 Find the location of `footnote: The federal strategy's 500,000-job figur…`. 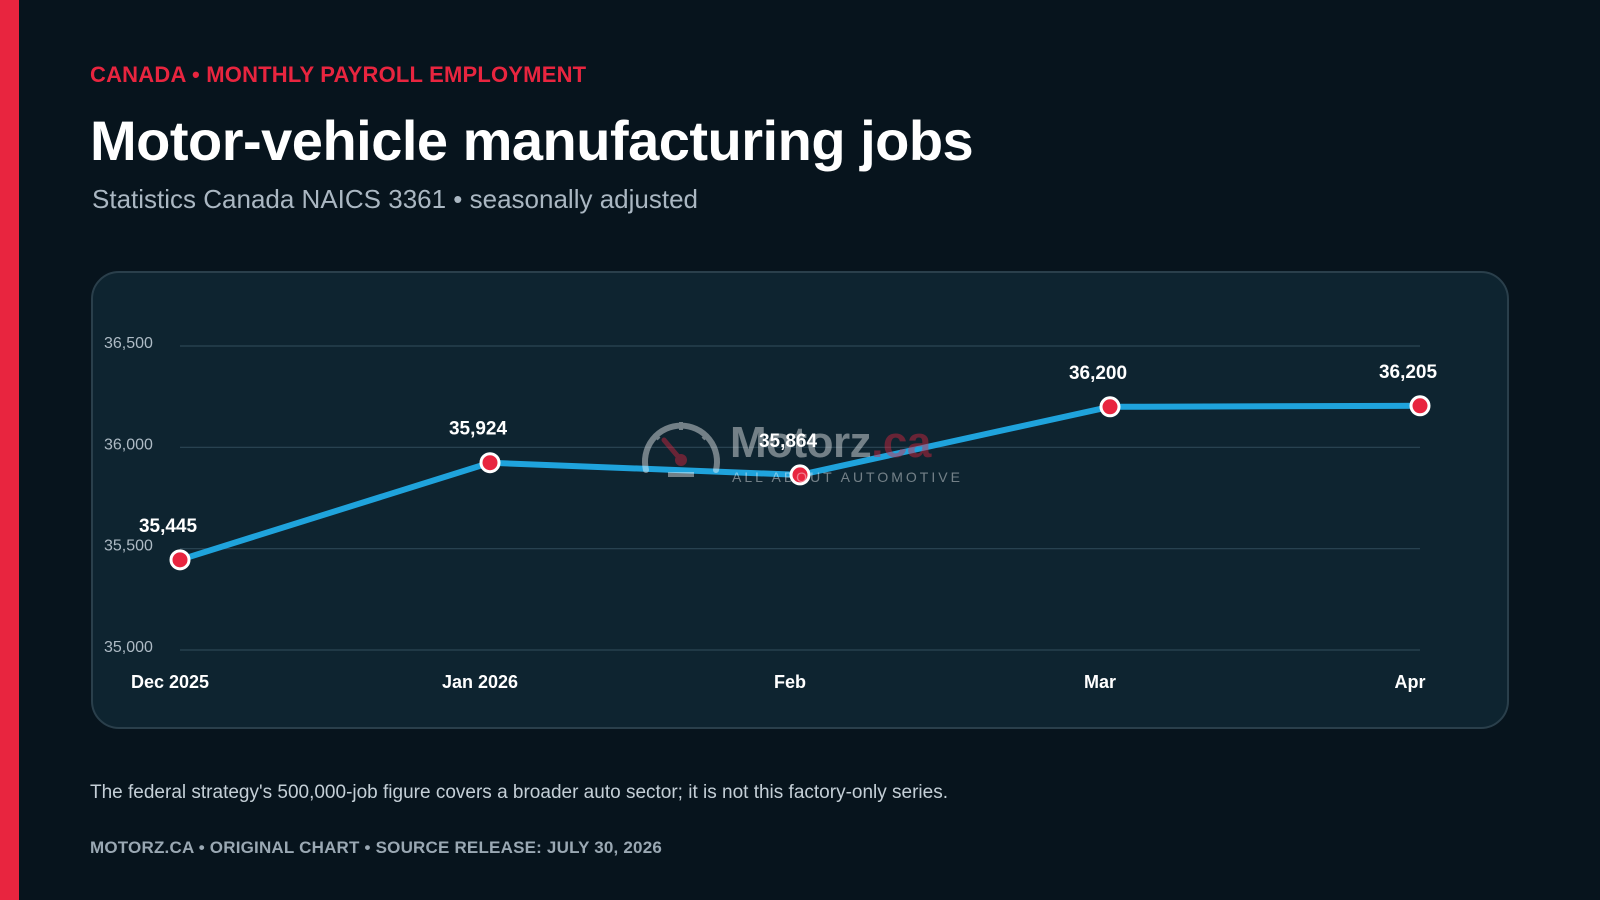

footnote: The federal strategy's 500,000-job figur… is located at coordinates (519, 792).